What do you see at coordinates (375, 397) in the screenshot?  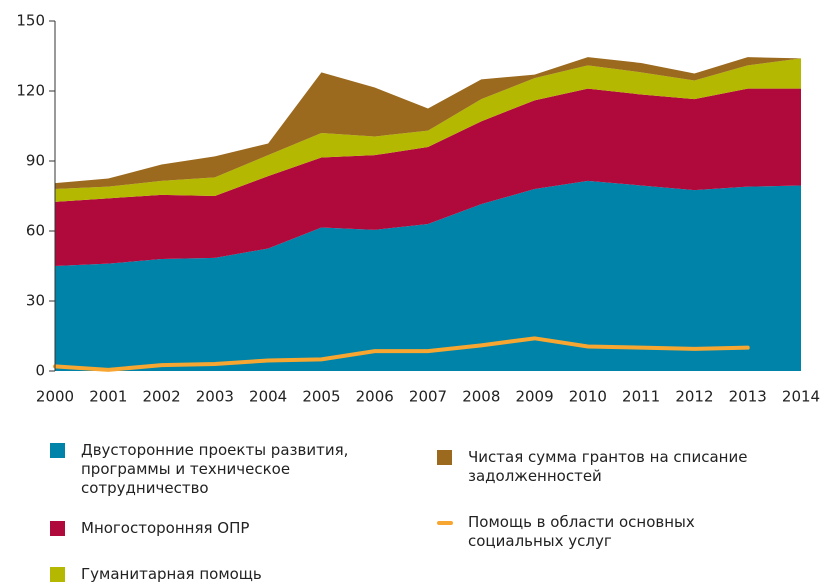 I see `x-tick-label: 2006` at bounding box center [375, 397].